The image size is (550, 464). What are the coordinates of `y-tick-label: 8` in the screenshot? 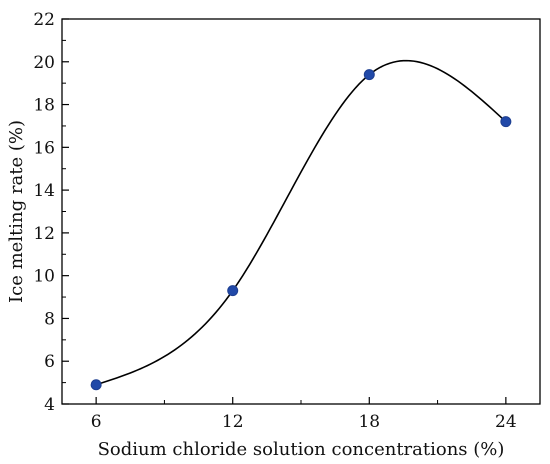 It's located at (49, 319).